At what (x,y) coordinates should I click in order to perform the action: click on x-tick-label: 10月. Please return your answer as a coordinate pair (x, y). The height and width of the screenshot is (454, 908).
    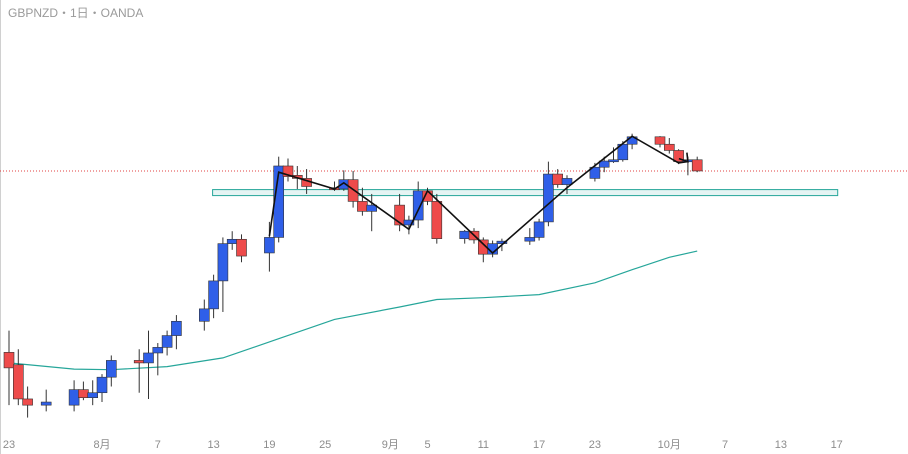
    Looking at the image, I should click on (669, 445).